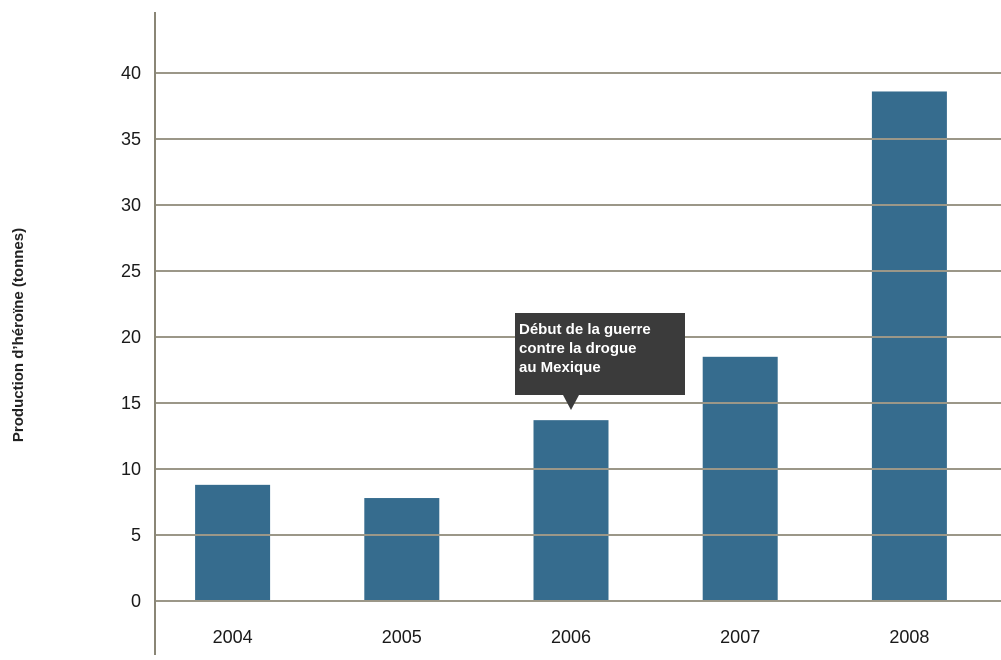 The width and height of the screenshot is (1001, 660). What do you see at coordinates (131, 139) in the screenshot?
I see `y-tick-label-35: 35` at bounding box center [131, 139].